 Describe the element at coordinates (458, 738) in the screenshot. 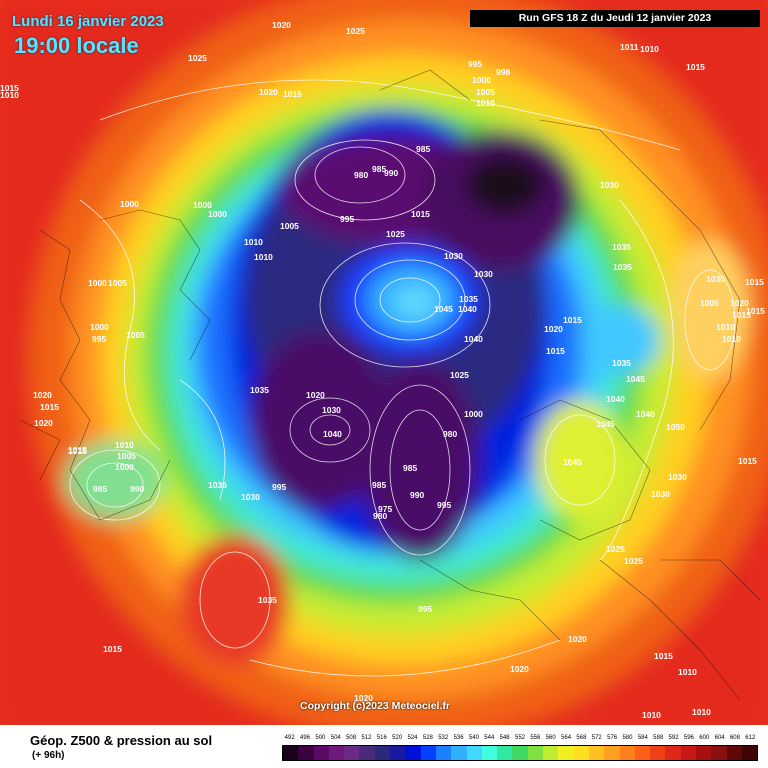

I see `scale-tick-label: 536` at that location.